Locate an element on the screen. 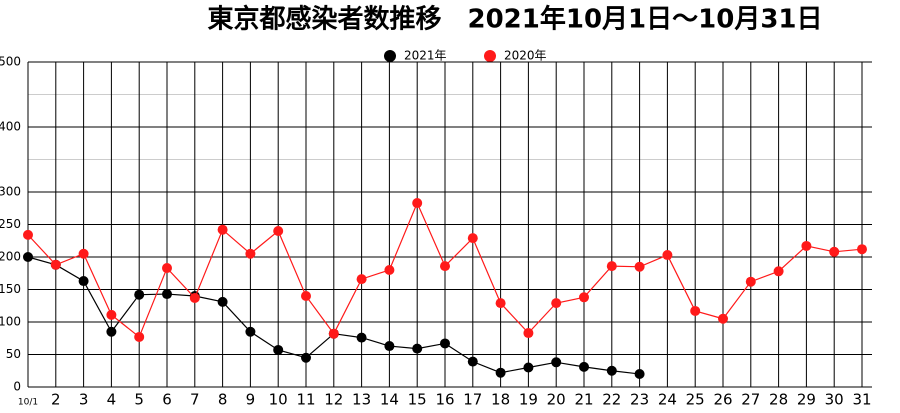 The image size is (900, 413). x-tick-label: 18 is located at coordinates (500, 400).